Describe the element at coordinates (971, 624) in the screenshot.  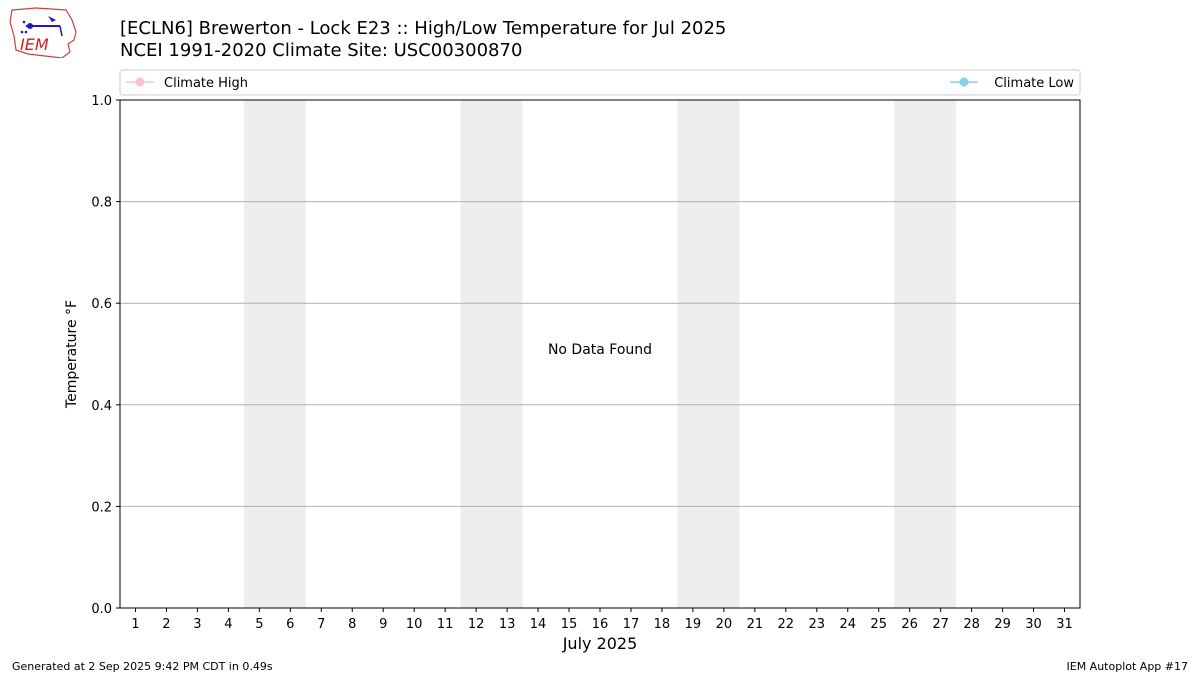
I see `x-tick-label: 28` at that location.